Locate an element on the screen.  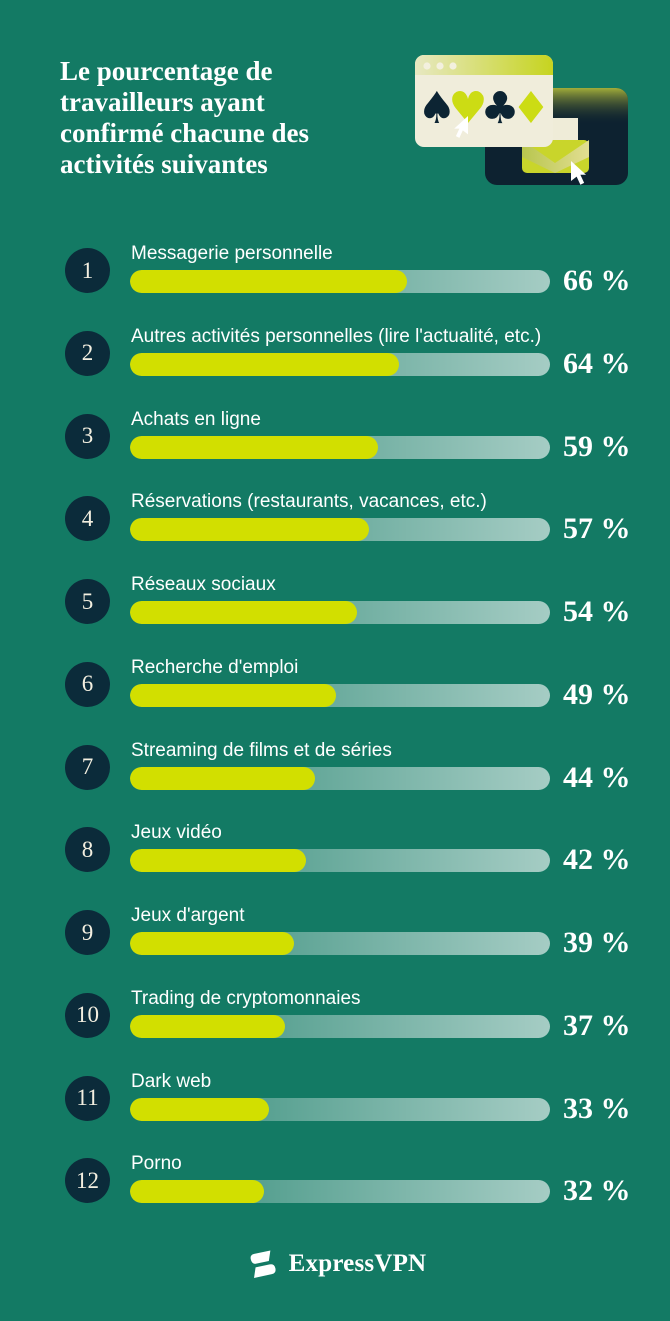
rank-number: 7 is located at coordinates (87, 766).